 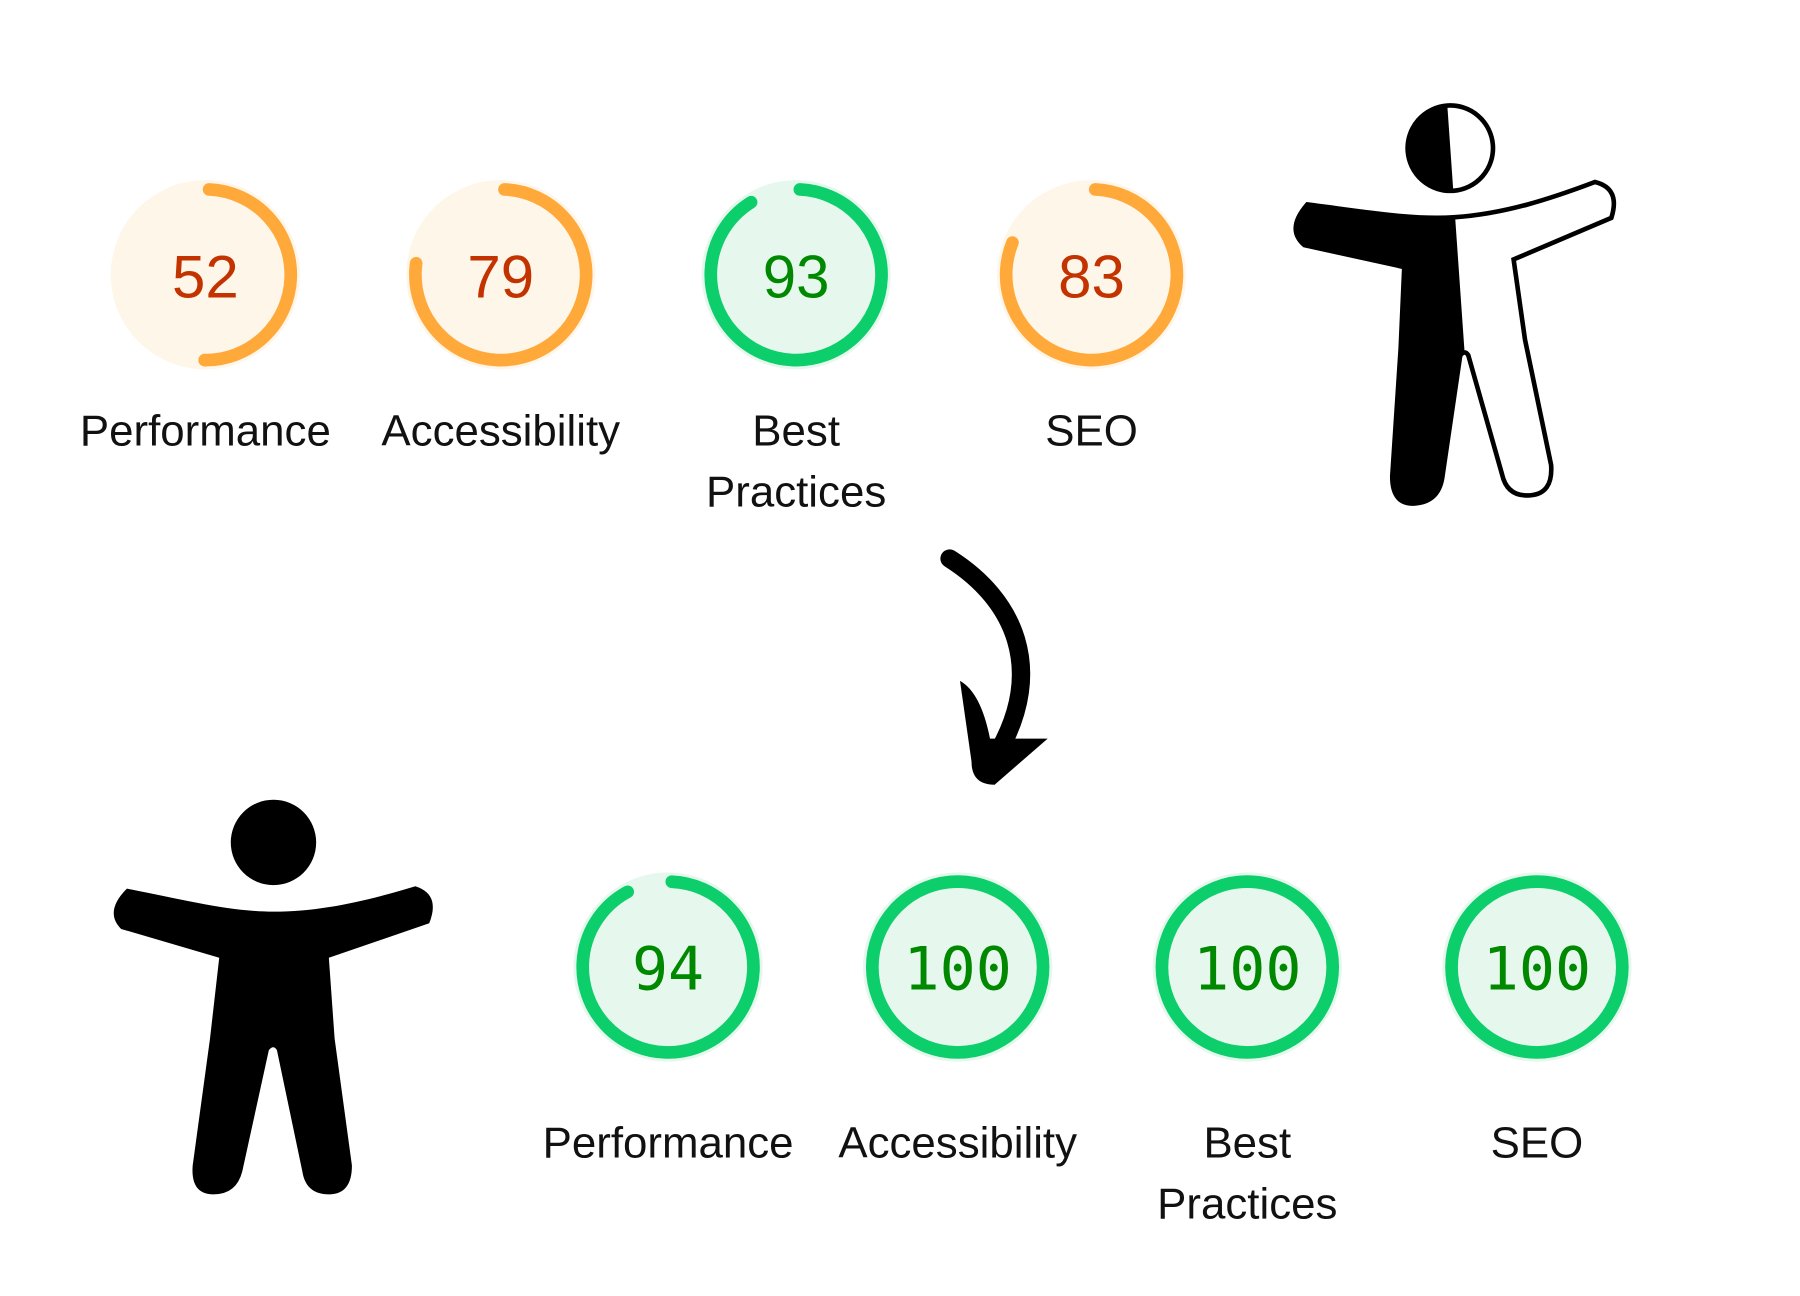 I want to click on score-gauge: 52 Performance, so click(x=205, y=318).